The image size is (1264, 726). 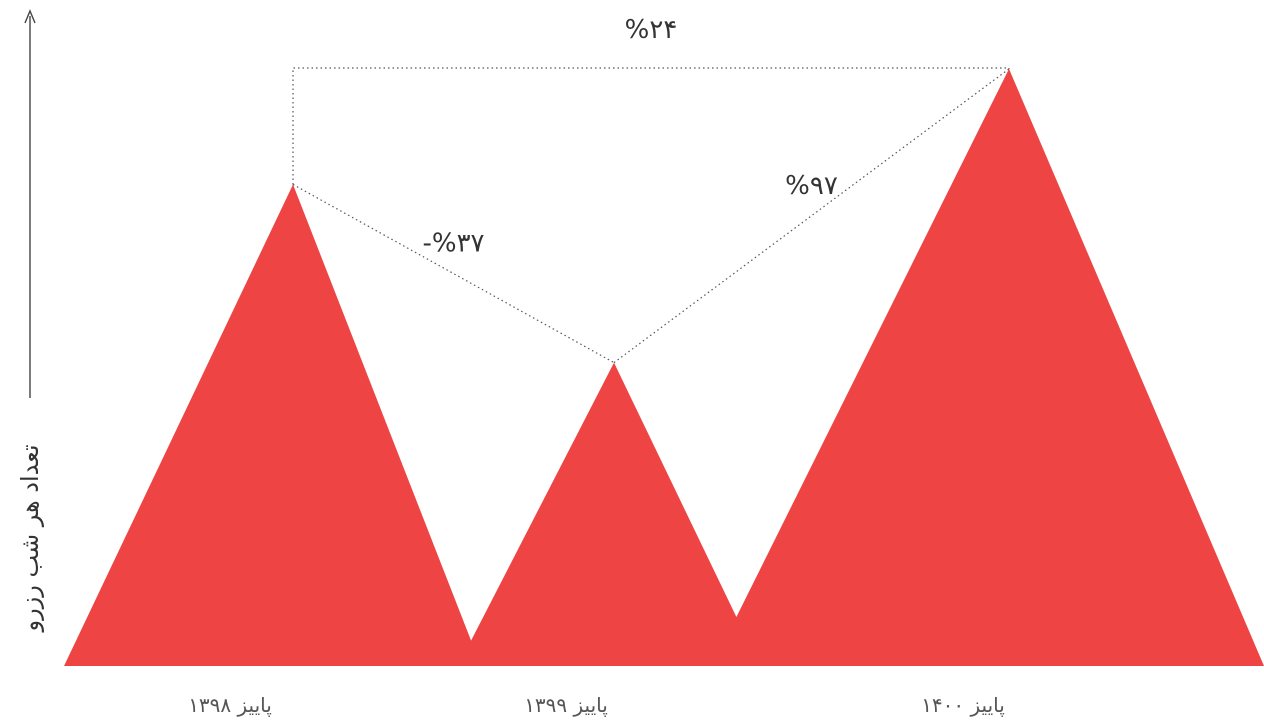 What do you see at coordinates (453, 244) in the screenshot?
I see `change-label-1: -%۳۷` at bounding box center [453, 244].